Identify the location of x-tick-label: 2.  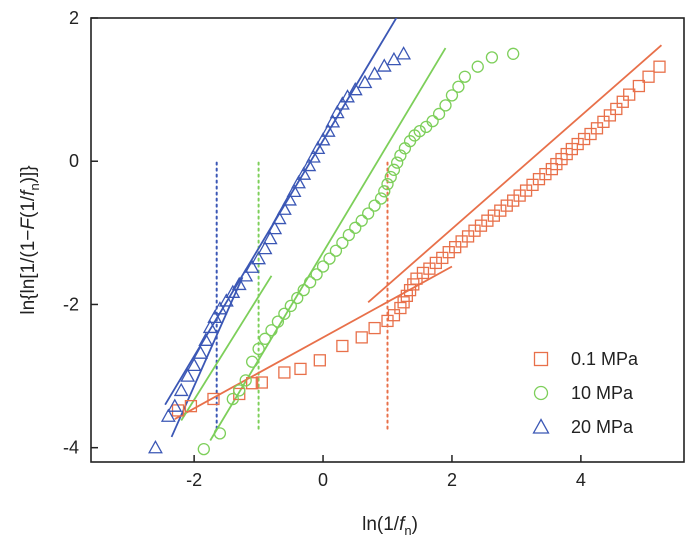
(452, 480).